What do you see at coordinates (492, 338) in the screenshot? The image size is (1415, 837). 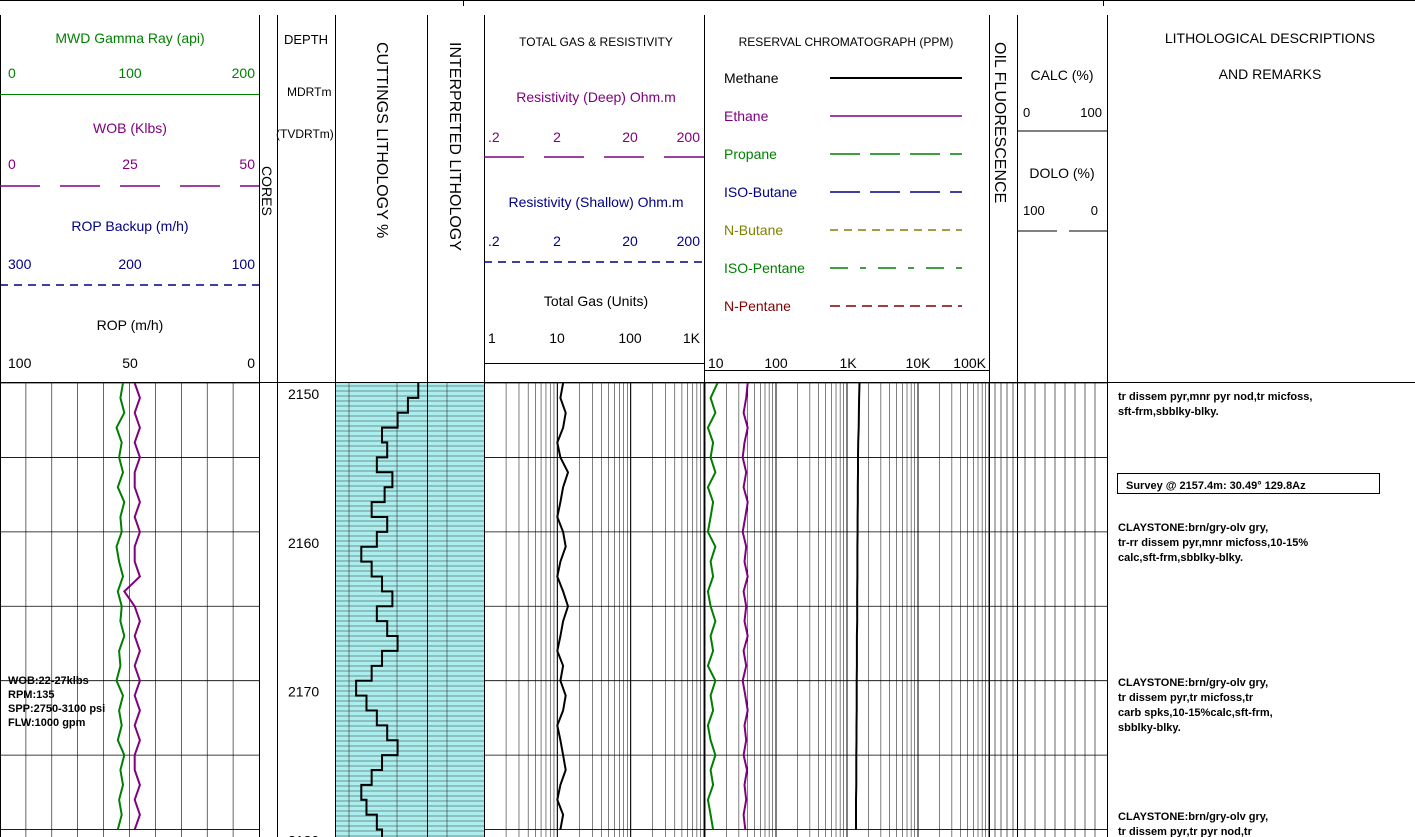 I see `total-gas-scale-0: 1` at bounding box center [492, 338].